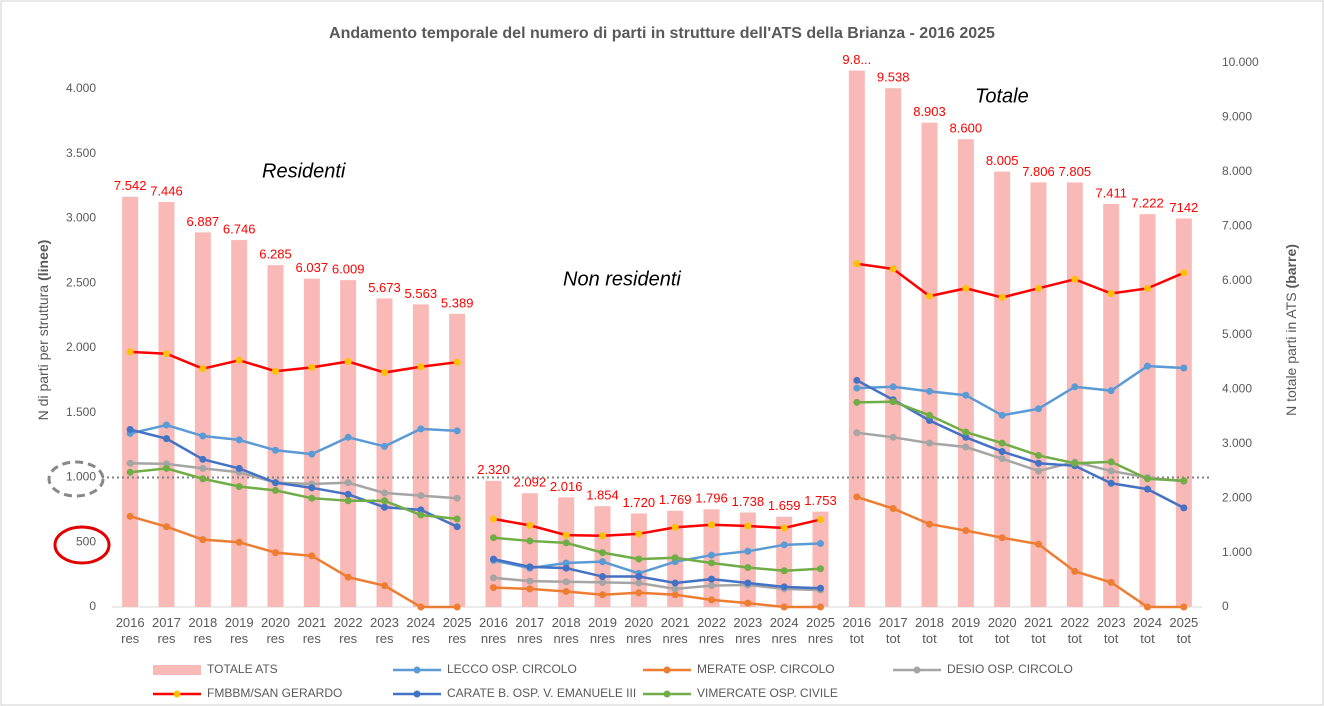 Image resolution: width=1324 pixels, height=706 pixels. I want to click on x-tick-label: 2021 res, so click(311, 630).